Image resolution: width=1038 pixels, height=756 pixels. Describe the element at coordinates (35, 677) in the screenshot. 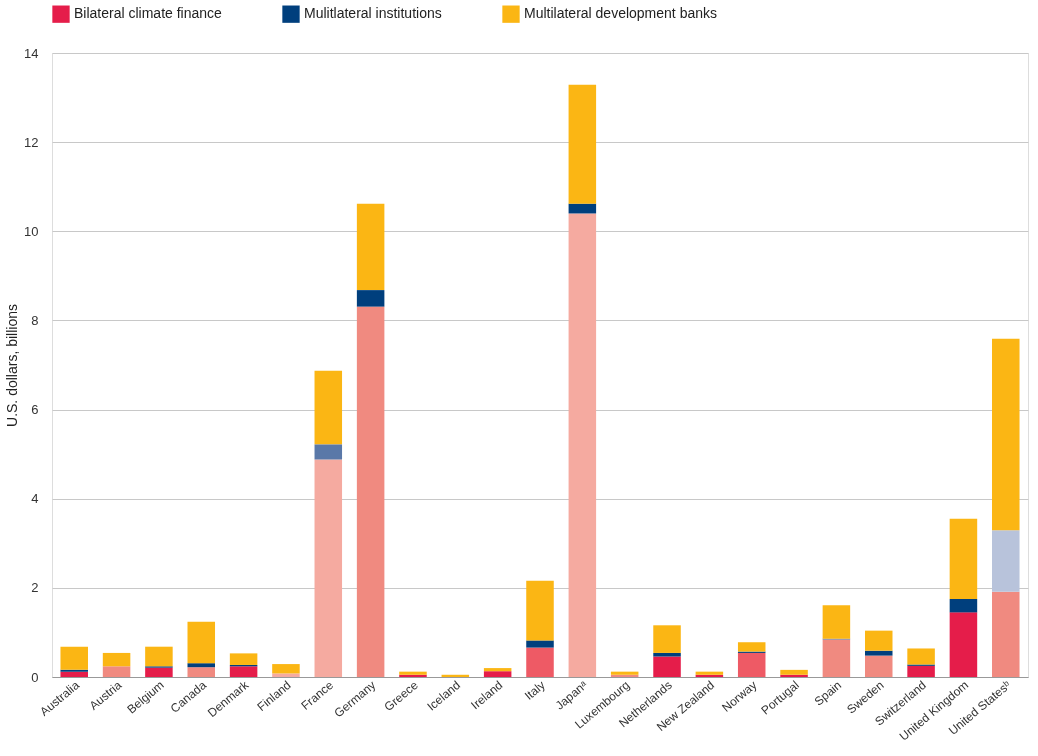

I see `y-tick-label: 0` at that location.